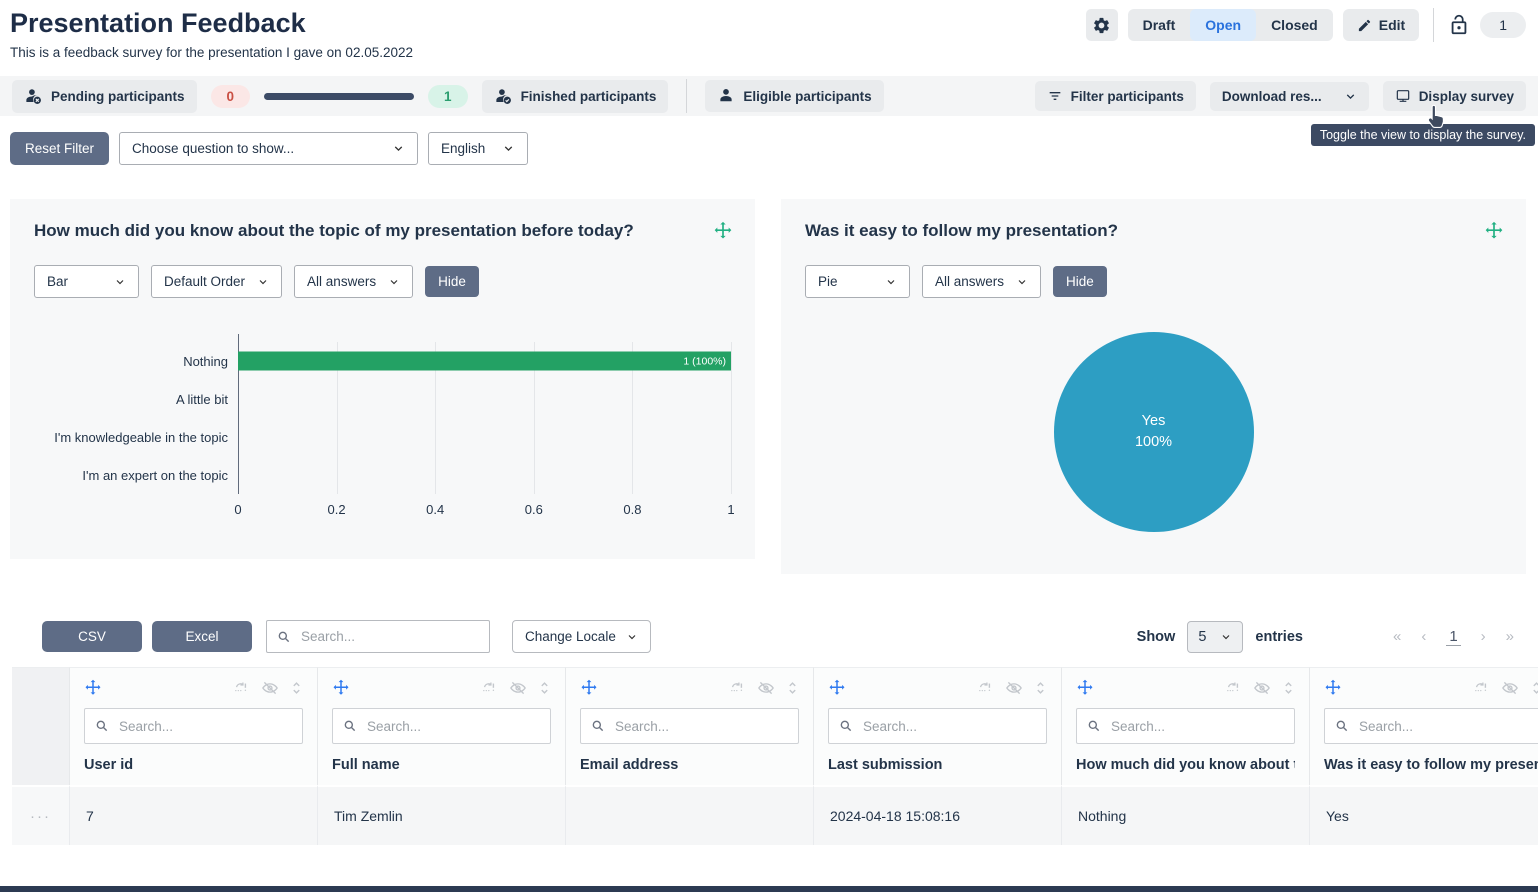 The image size is (1538, 892). What do you see at coordinates (1453, 637) in the screenshot?
I see `current-page: 1` at bounding box center [1453, 637].